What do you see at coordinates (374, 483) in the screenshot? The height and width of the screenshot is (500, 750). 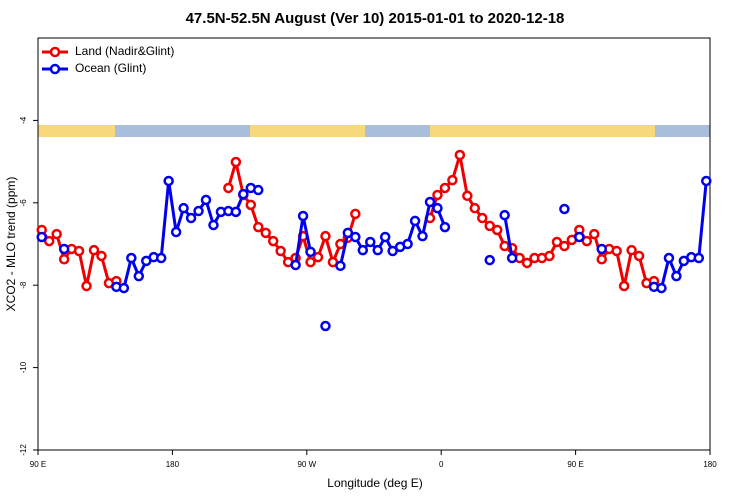 I see `x-axis-label: Longitude (deg E)` at bounding box center [374, 483].